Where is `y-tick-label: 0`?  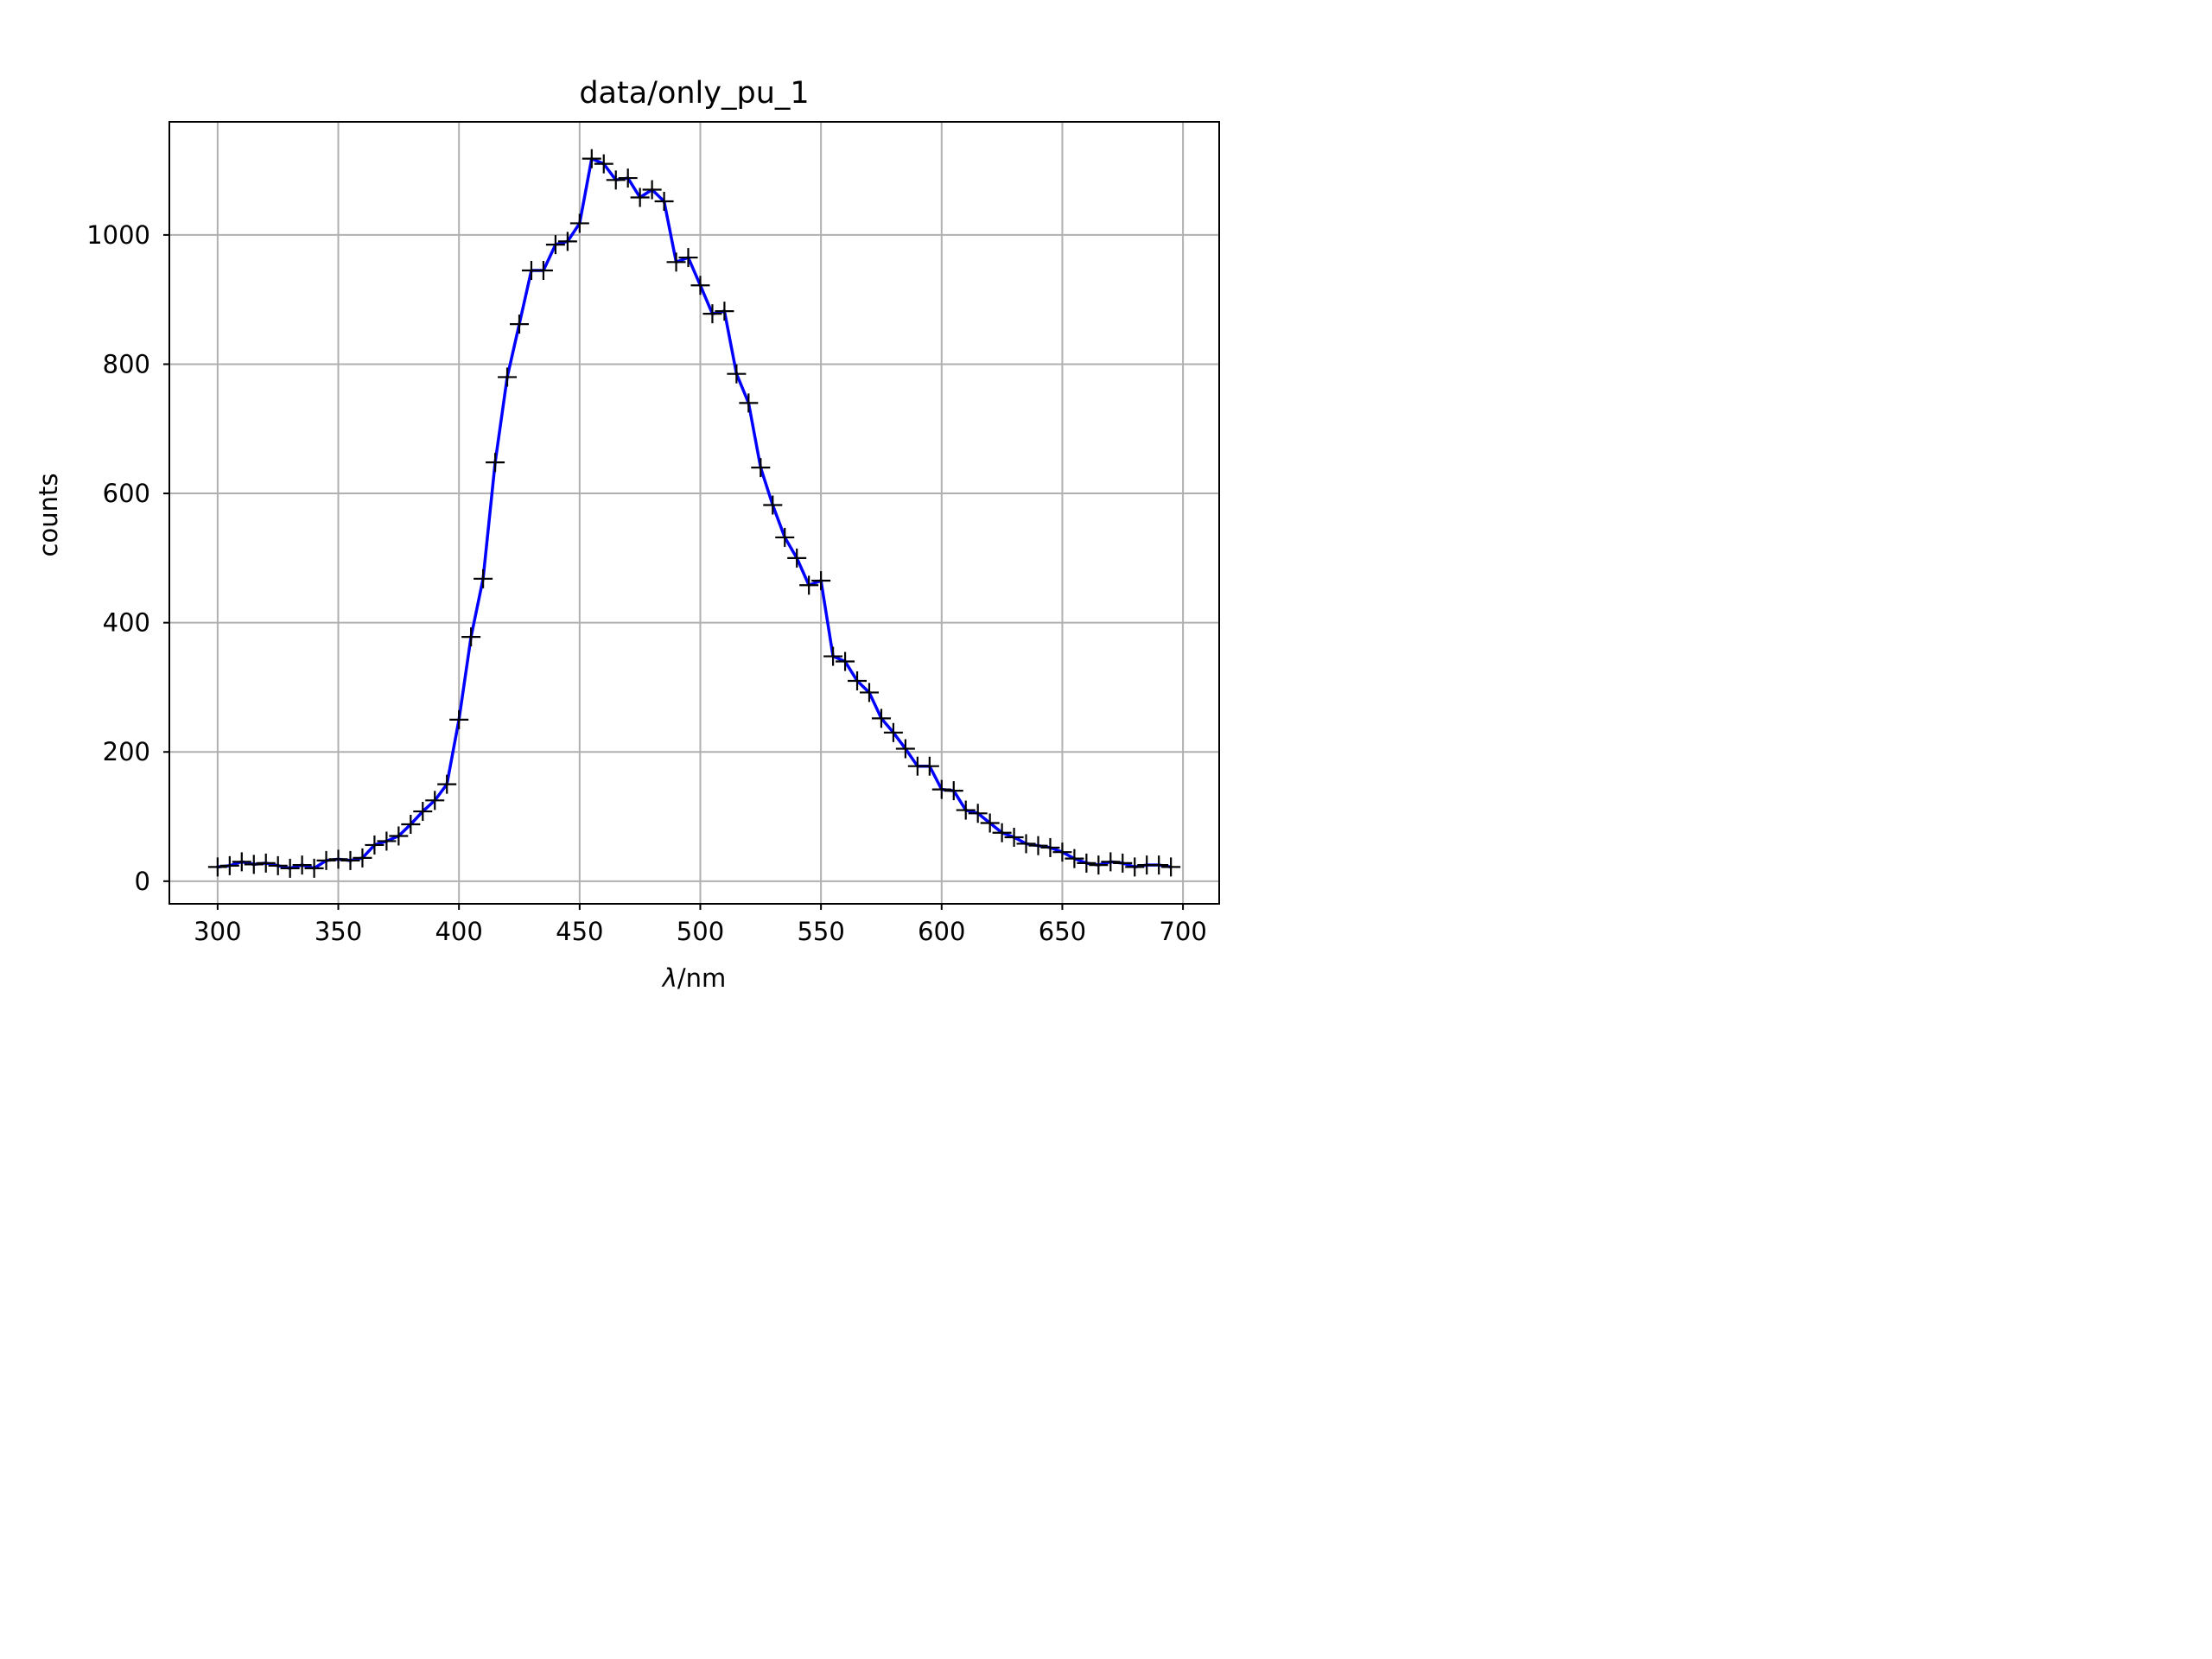 y-tick-label: 0 is located at coordinates (142, 881).